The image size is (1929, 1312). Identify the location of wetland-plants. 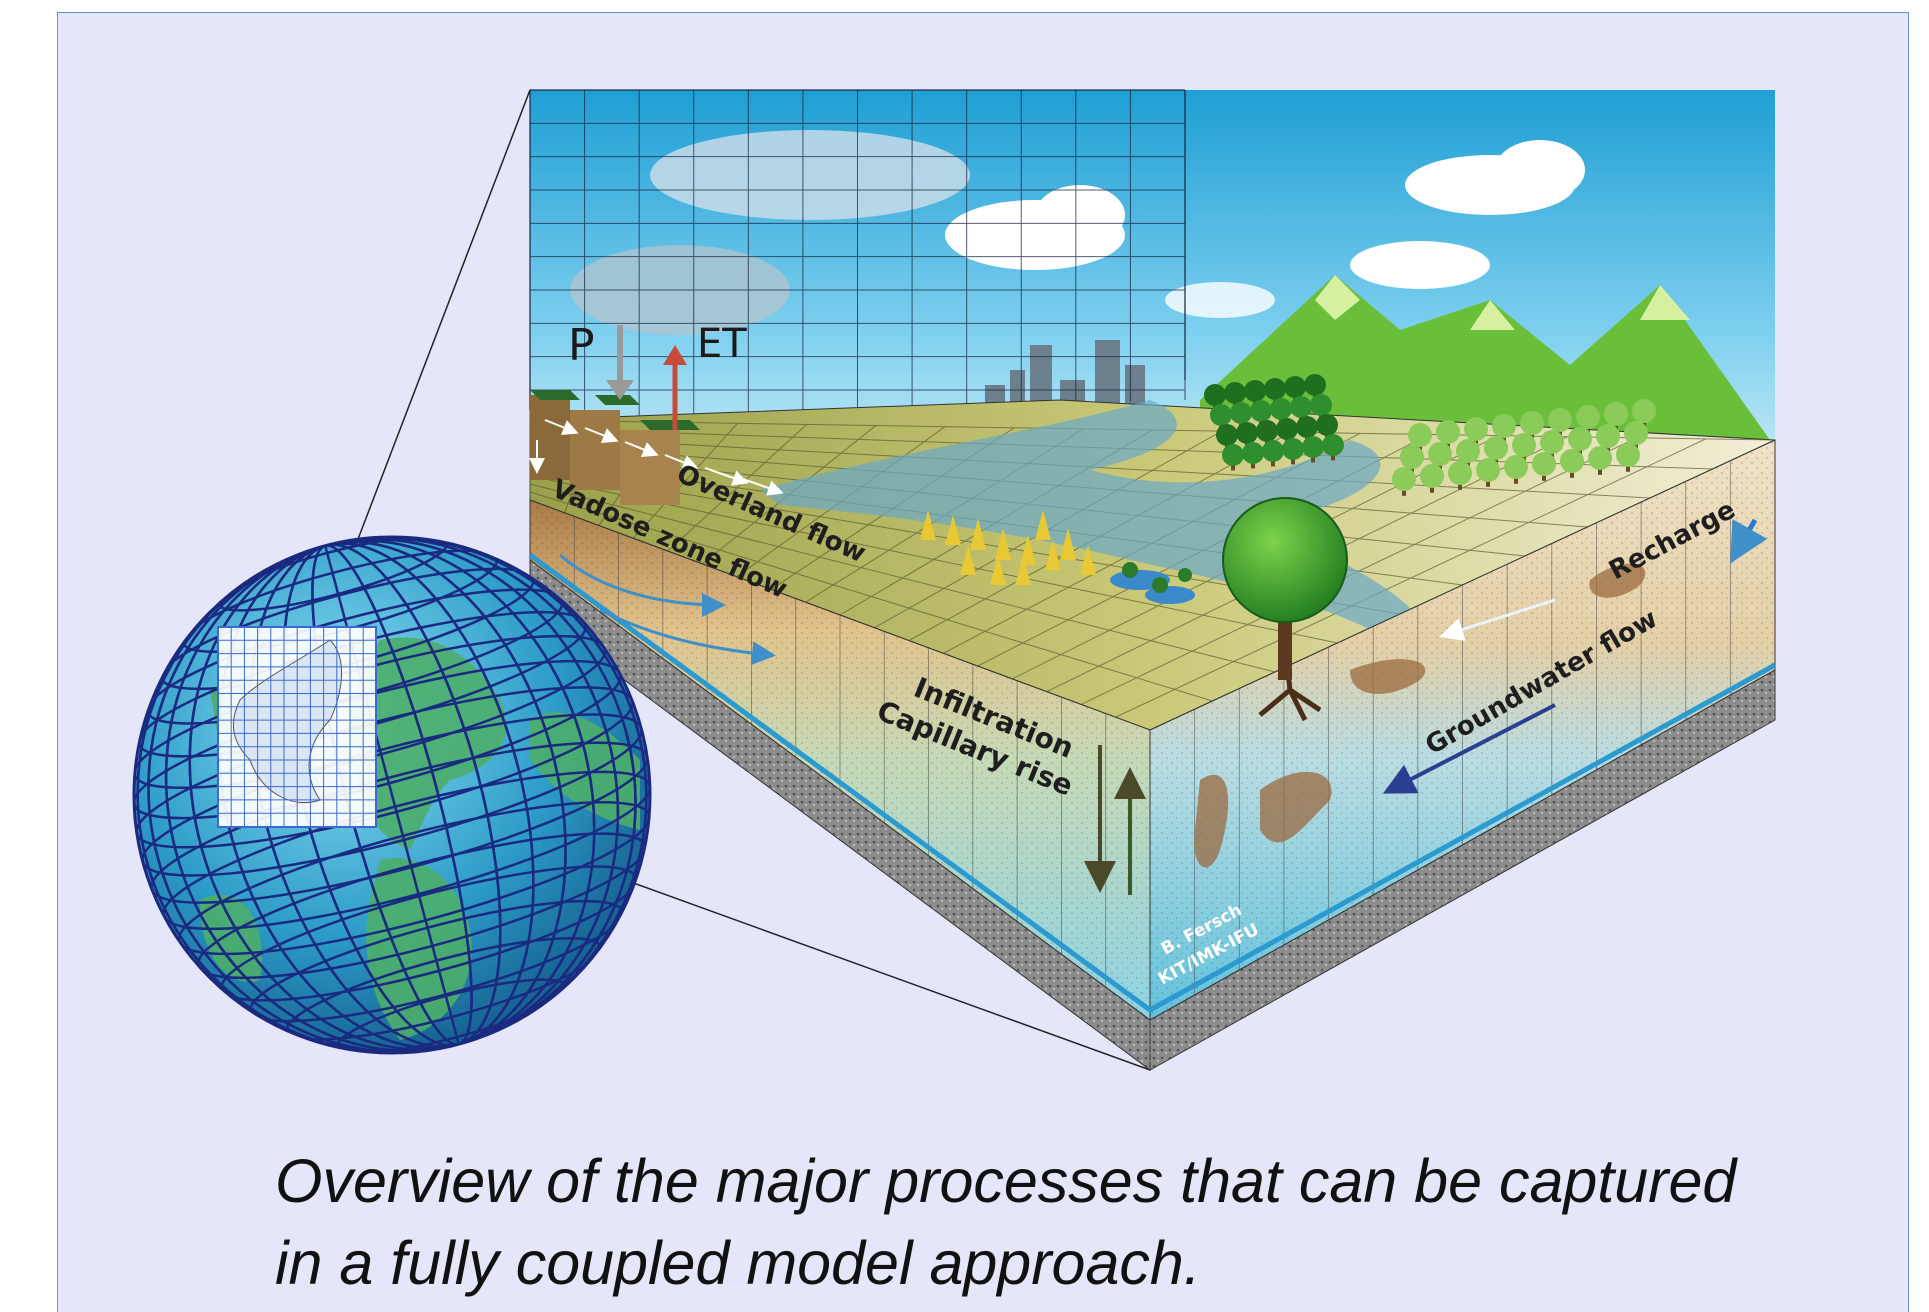
(1152, 583).